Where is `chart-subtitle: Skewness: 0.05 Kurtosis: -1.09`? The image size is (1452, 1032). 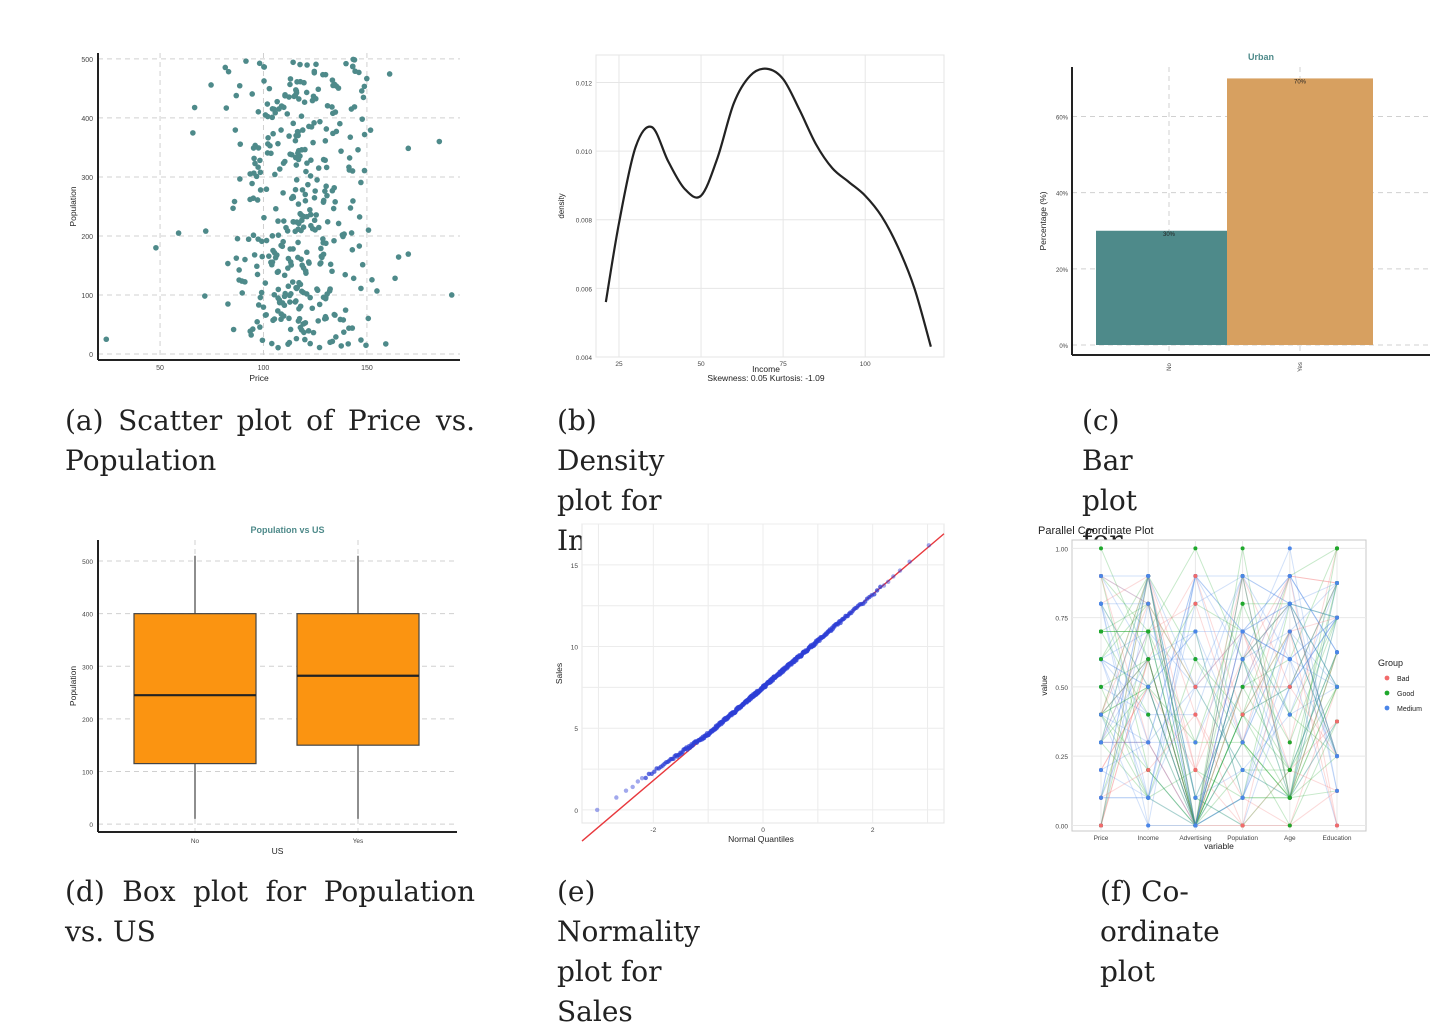 chart-subtitle: Skewness: 0.05 Kurtosis: -1.09 is located at coordinates (765, 378).